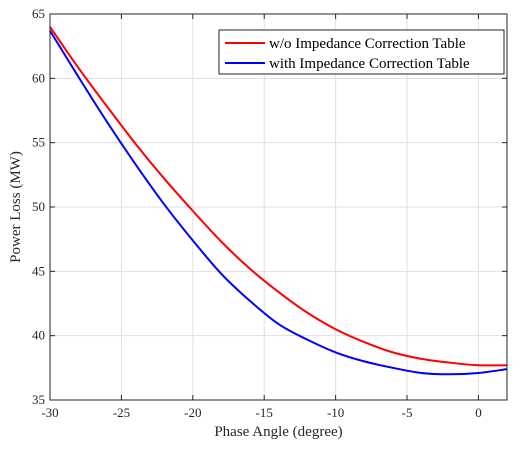 The width and height of the screenshot is (520, 452). Describe the element at coordinates (38, 206) in the screenshot. I see `y-tick-label: 50` at that location.